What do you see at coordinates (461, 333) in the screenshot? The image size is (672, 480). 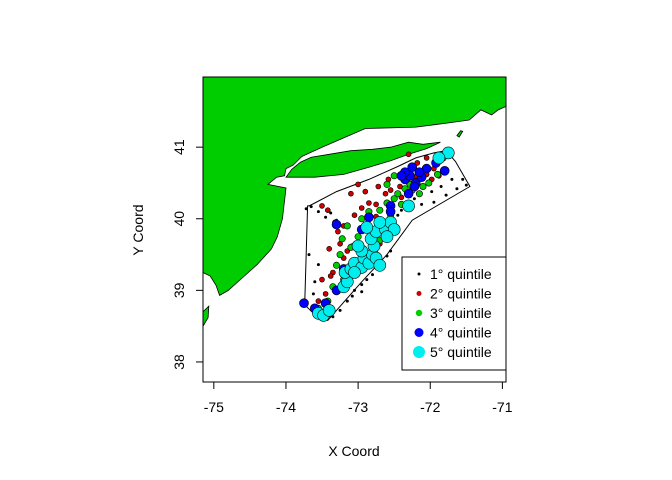 I see `legend-label: 4° quintile` at bounding box center [461, 333].